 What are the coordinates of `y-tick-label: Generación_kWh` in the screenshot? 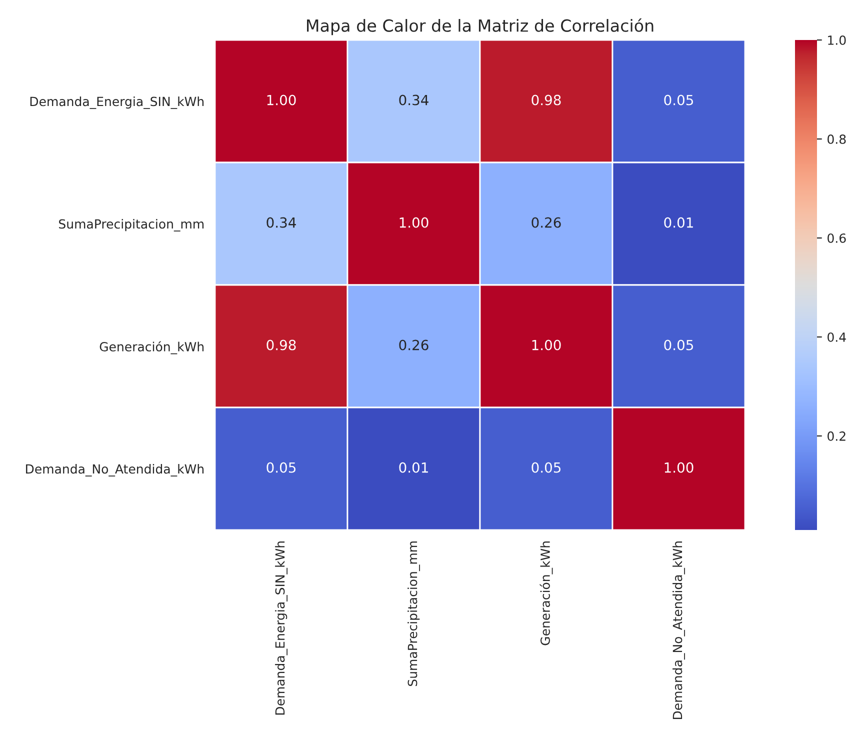 It's located at (152, 347).